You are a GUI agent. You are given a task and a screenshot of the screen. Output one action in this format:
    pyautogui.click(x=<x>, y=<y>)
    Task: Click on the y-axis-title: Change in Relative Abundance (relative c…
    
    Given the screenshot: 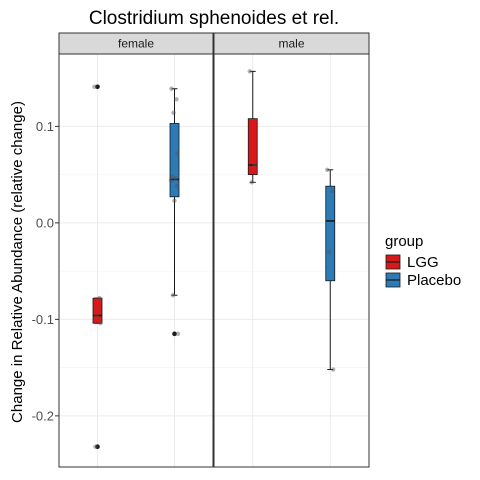 What is the action you would take?
    pyautogui.click(x=17, y=262)
    